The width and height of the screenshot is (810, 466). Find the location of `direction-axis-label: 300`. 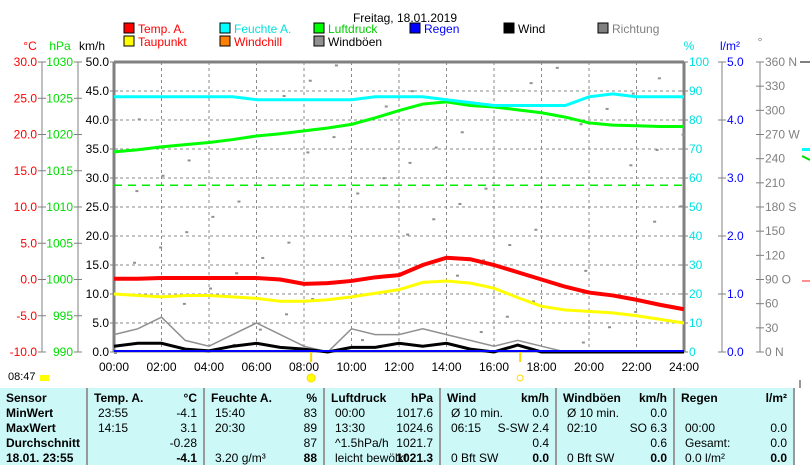

direction-axis-label: 300 is located at coordinates (775, 110).